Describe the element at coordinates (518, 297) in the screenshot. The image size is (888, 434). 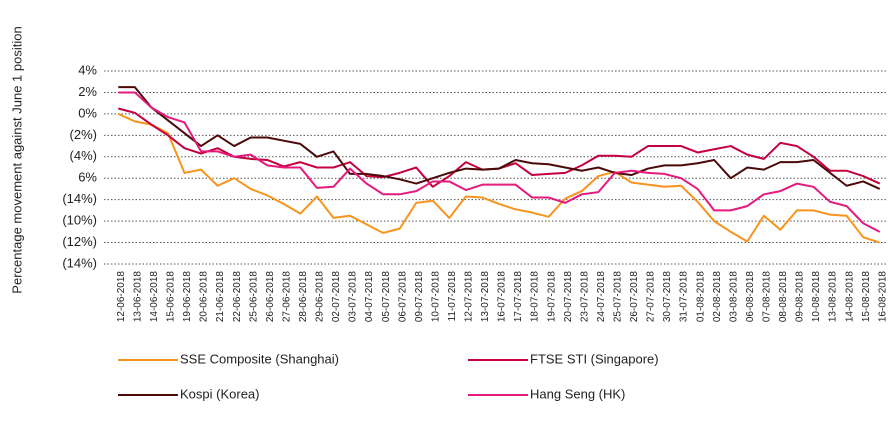
I see `x-tick-label: 17-07-2018` at that location.